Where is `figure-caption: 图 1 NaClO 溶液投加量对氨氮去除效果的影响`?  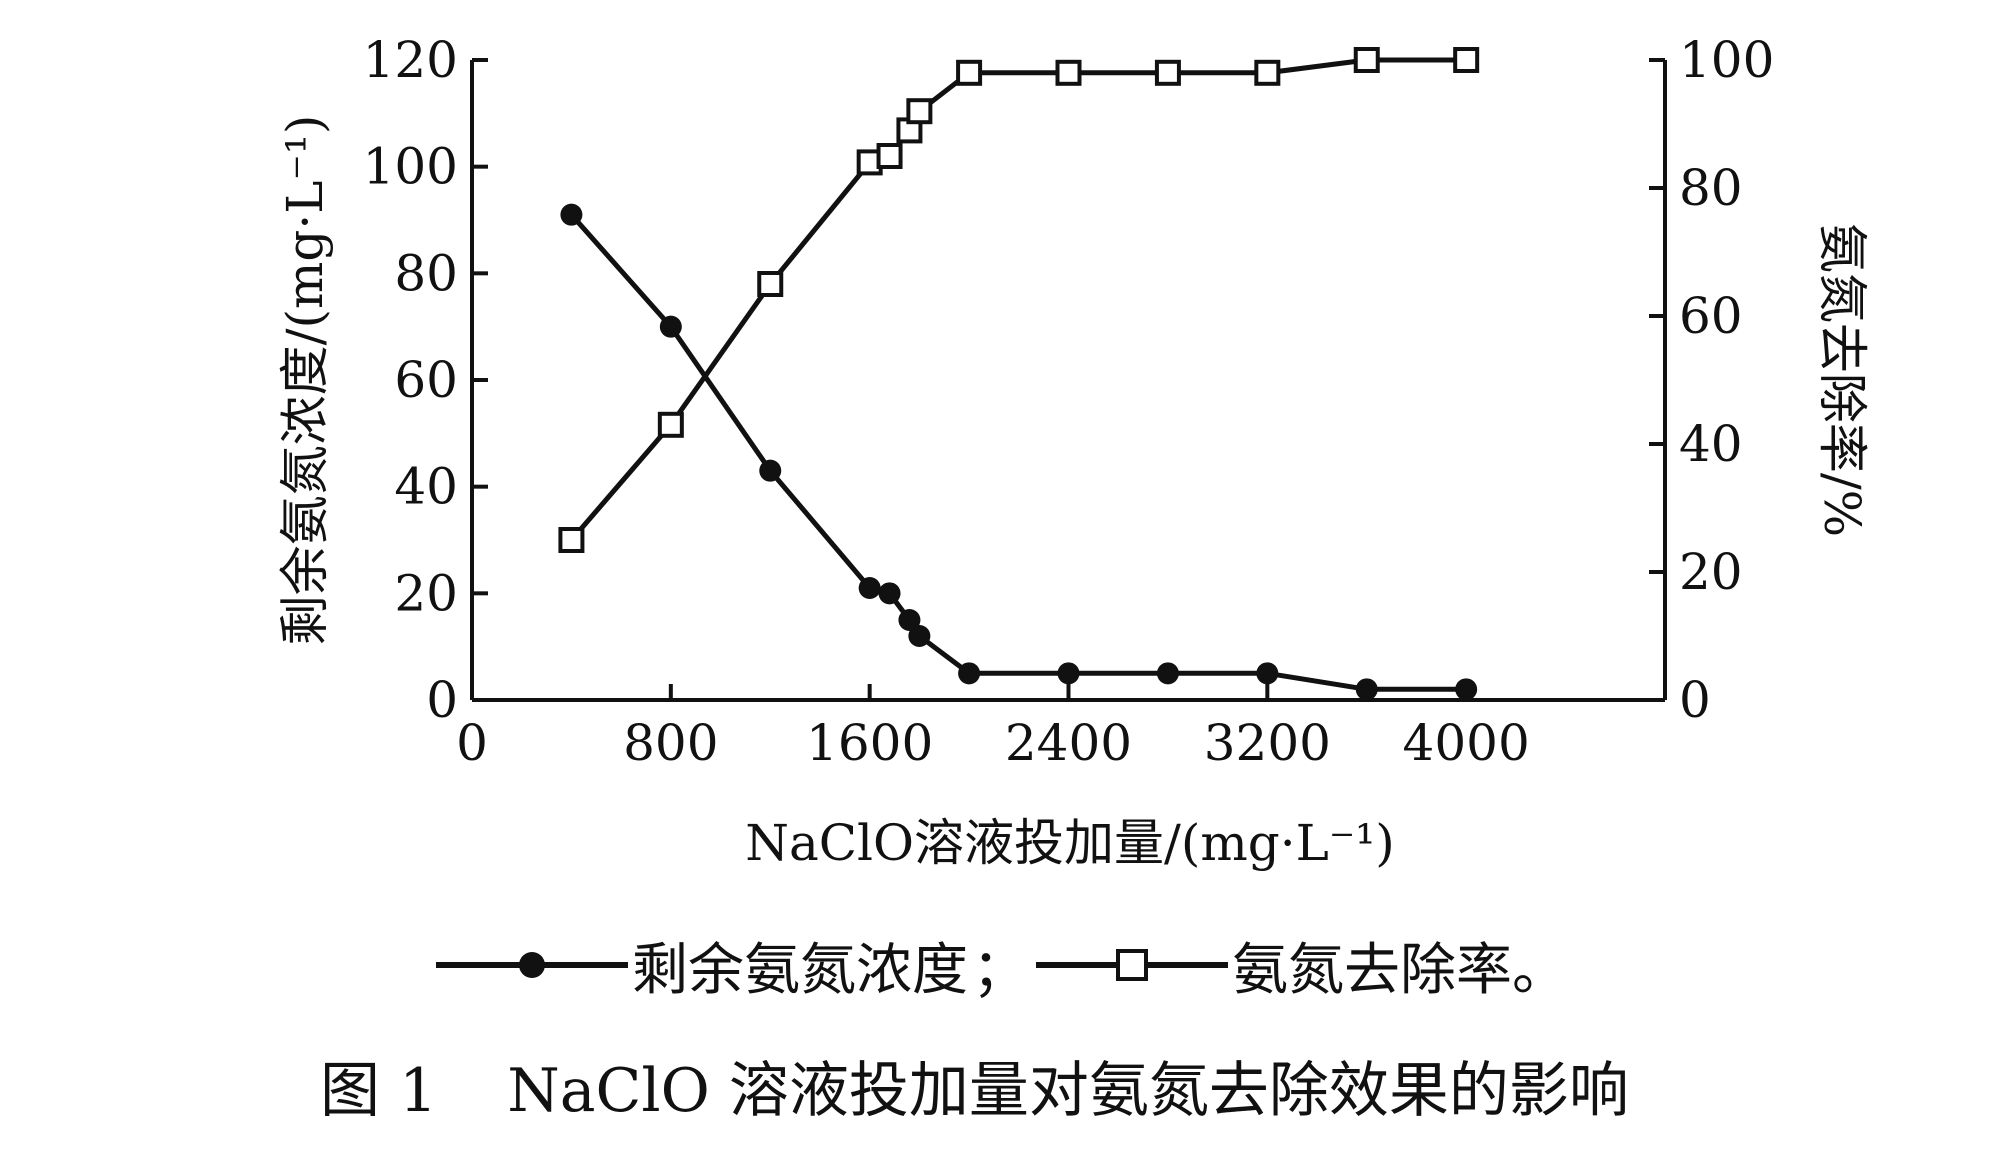 figure-caption: 图 1 NaClO 溶液投加量对氨氮去除效果的影响 is located at coordinates (974, 1085).